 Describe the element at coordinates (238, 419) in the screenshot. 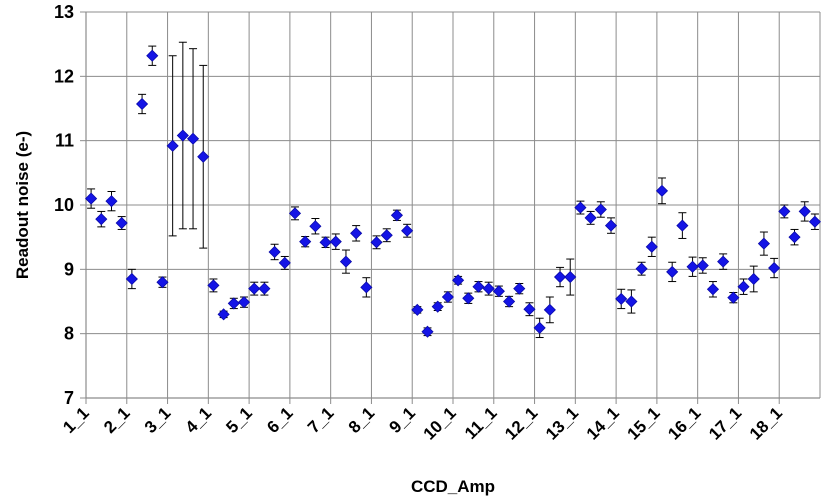

I see `x-tick-label: 5_1` at that location.